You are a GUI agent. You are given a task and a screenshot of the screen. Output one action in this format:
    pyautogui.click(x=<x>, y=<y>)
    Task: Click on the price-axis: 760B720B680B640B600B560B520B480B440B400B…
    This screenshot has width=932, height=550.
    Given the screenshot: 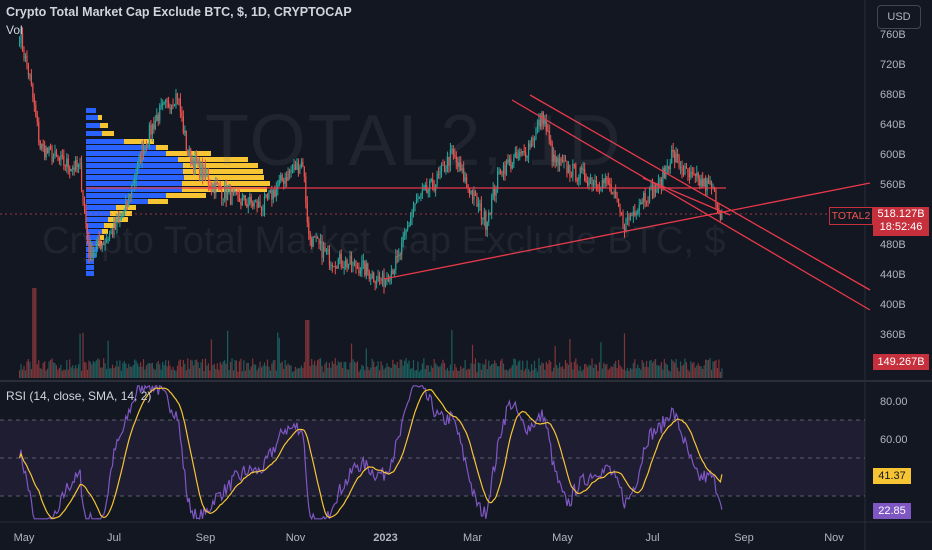 What is the action you would take?
    pyautogui.click(x=893, y=185)
    